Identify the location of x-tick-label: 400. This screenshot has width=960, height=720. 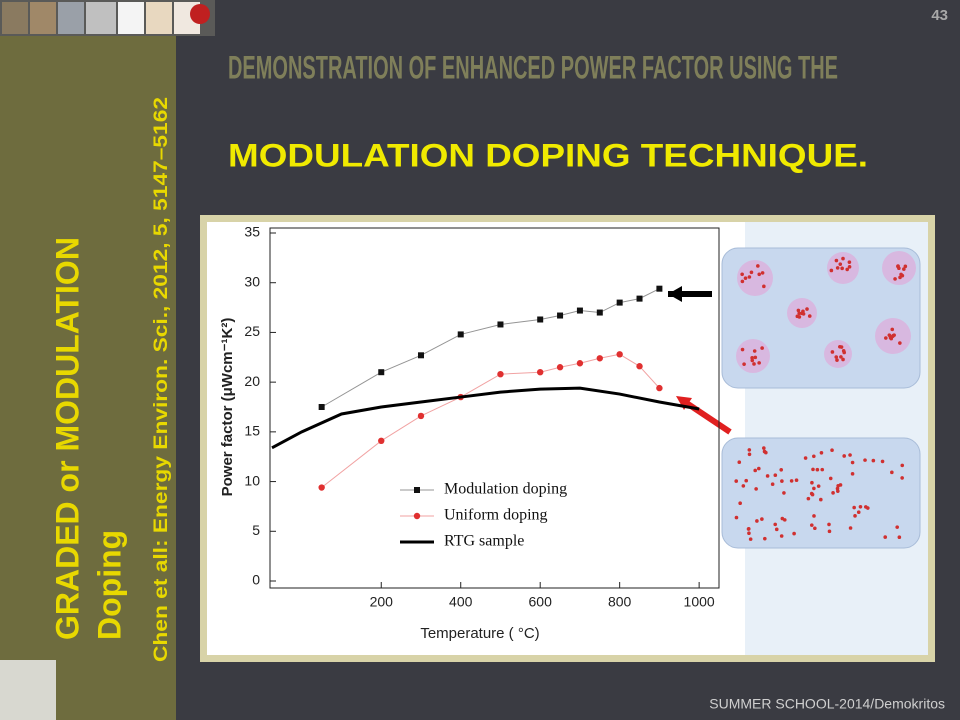
(461, 602).